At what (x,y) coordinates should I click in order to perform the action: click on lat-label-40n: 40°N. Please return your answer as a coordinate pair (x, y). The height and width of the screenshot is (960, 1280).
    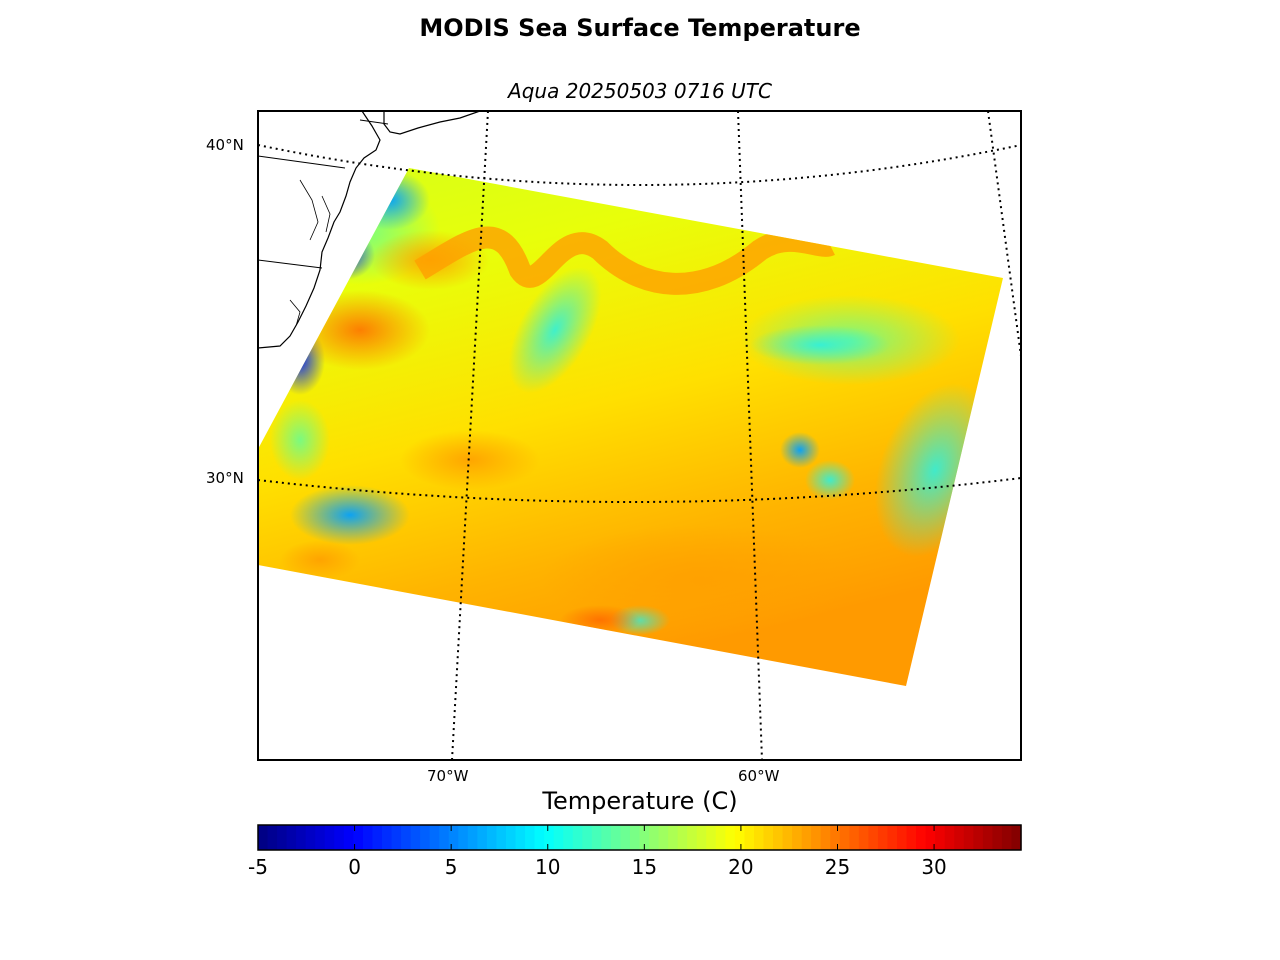
    Looking at the image, I should click on (225, 145).